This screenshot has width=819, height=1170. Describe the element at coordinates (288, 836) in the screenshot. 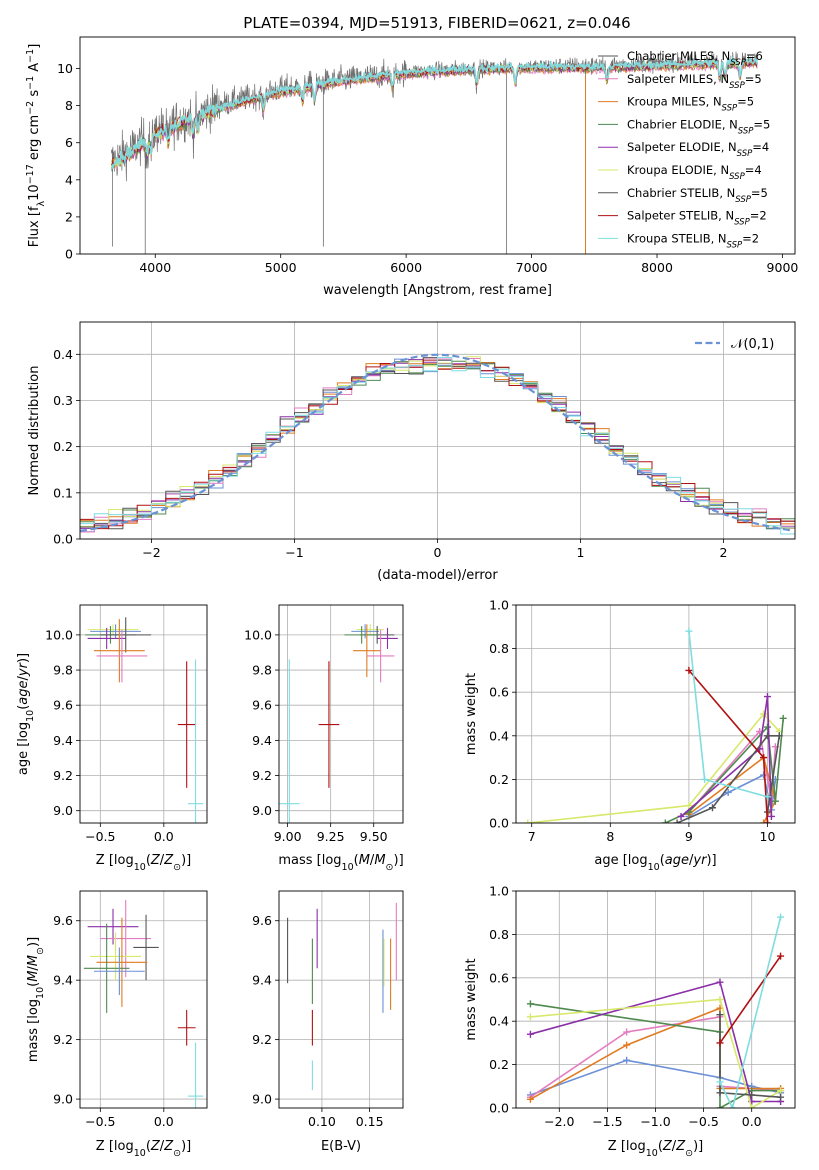

I see `x-tick-label: 9.00` at that location.